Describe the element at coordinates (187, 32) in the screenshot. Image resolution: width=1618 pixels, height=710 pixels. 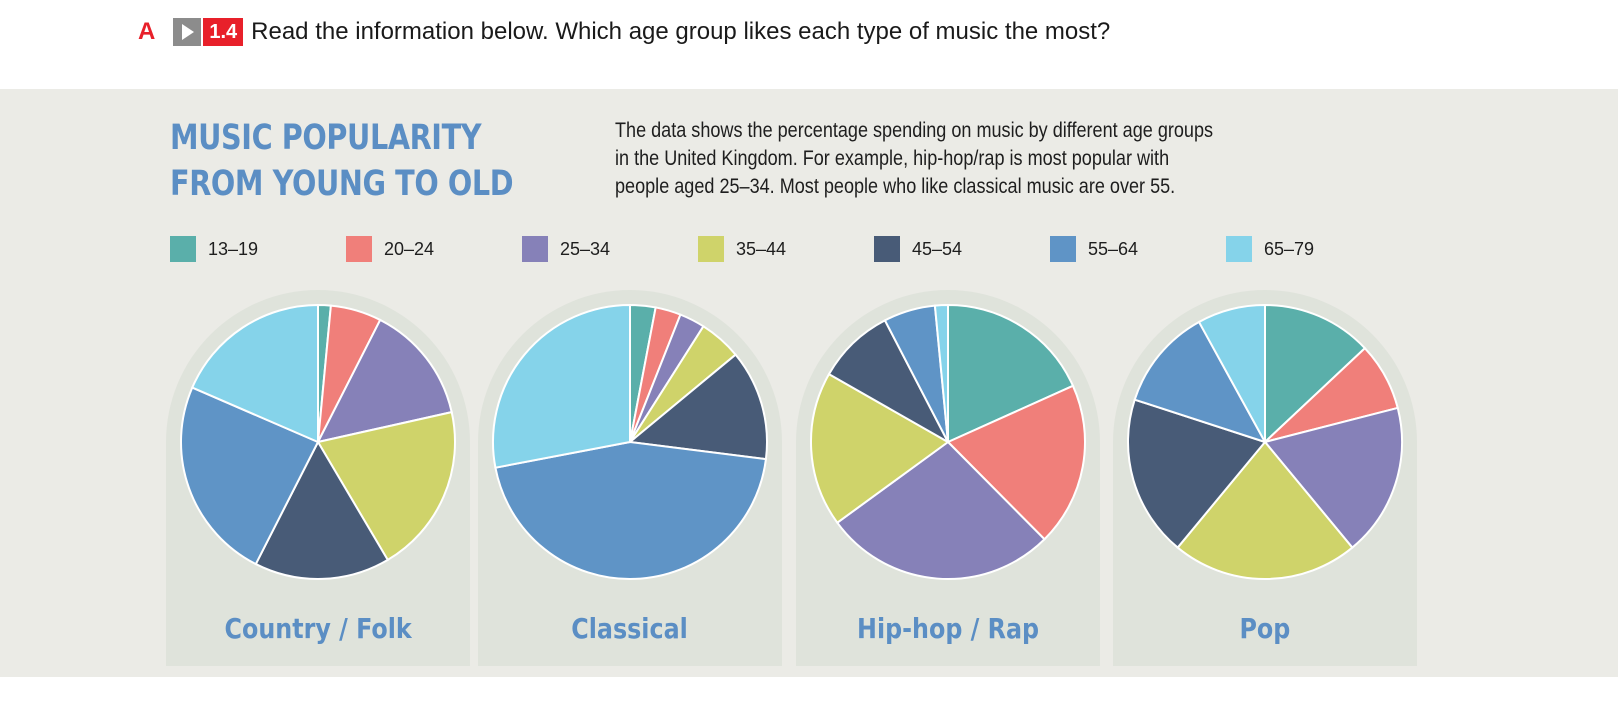
I see `play-icon` at that location.